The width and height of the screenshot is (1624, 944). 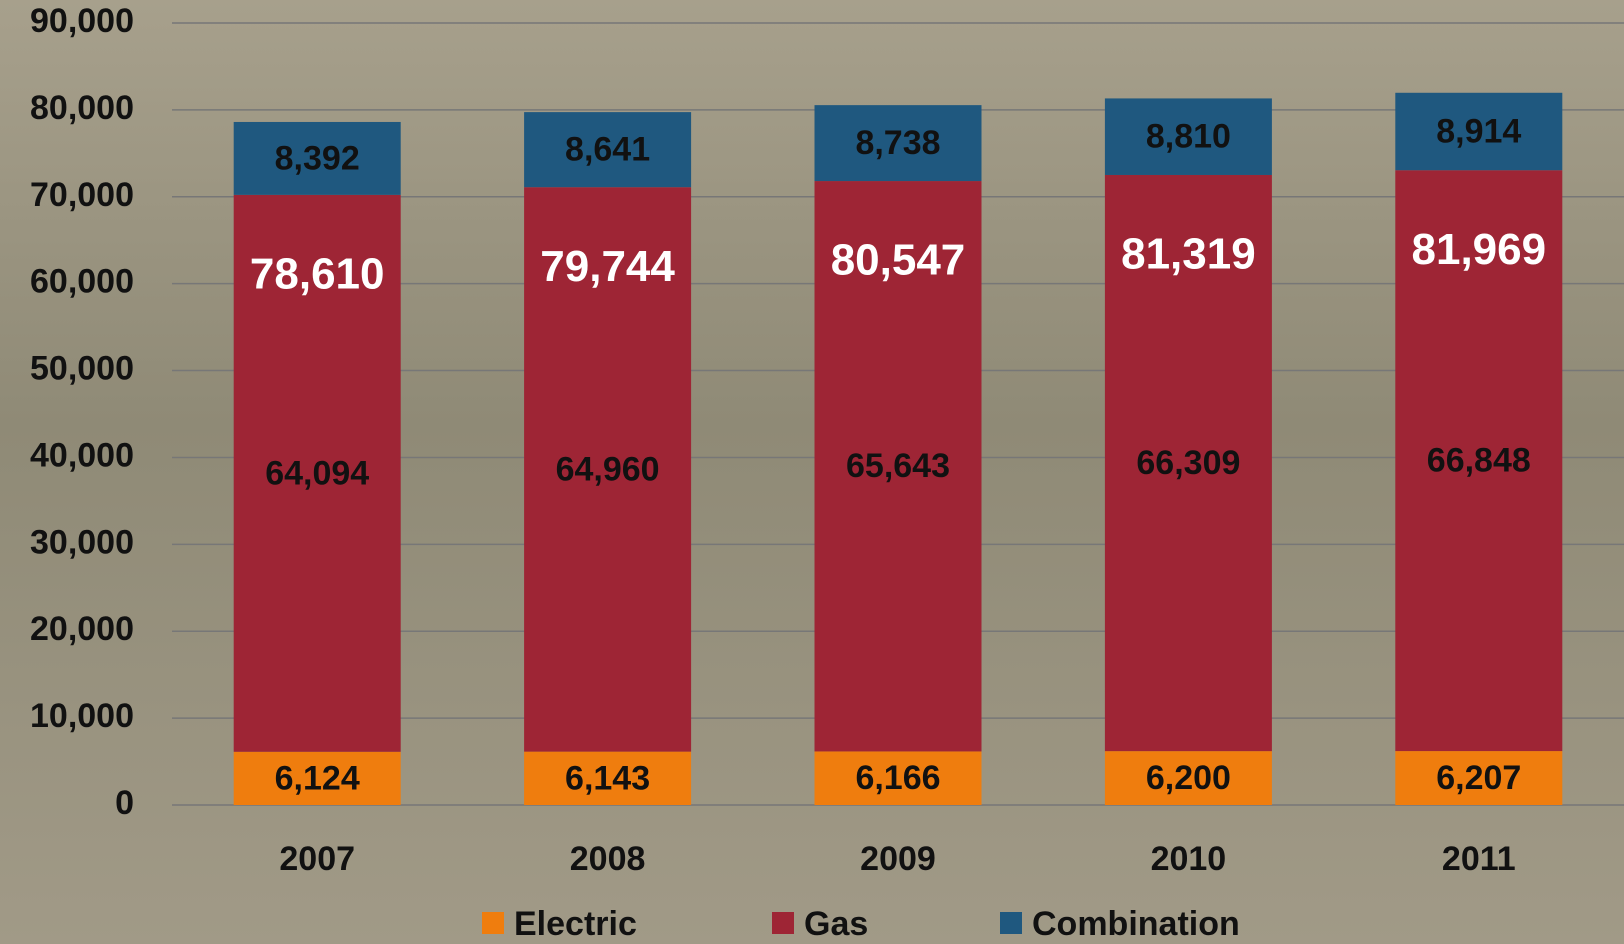 What do you see at coordinates (82, 542) in the screenshot?
I see `y-tick-label: 30,000` at bounding box center [82, 542].